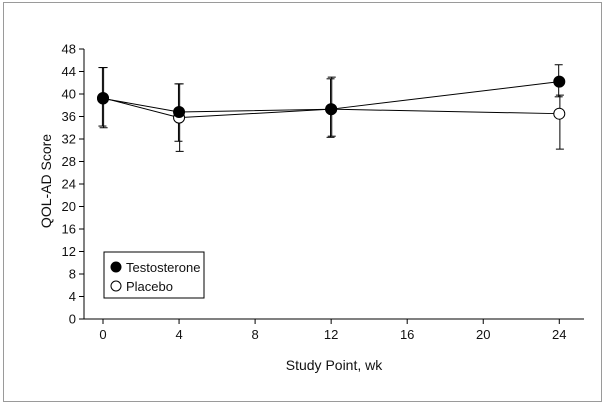 The width and height of the screenshot is (608, 404). What do you see at coordinates (116, 286) in the screenshot?
I see `legend-marker-placebo` at bounding box center [116, 286].